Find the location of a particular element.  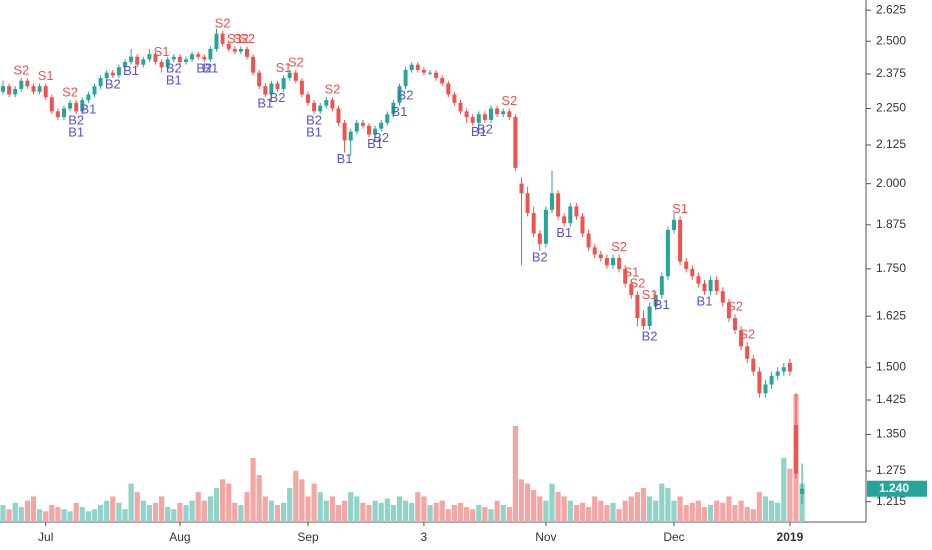

y-tick-label: 1.750 is located at coordinates (891, 268).